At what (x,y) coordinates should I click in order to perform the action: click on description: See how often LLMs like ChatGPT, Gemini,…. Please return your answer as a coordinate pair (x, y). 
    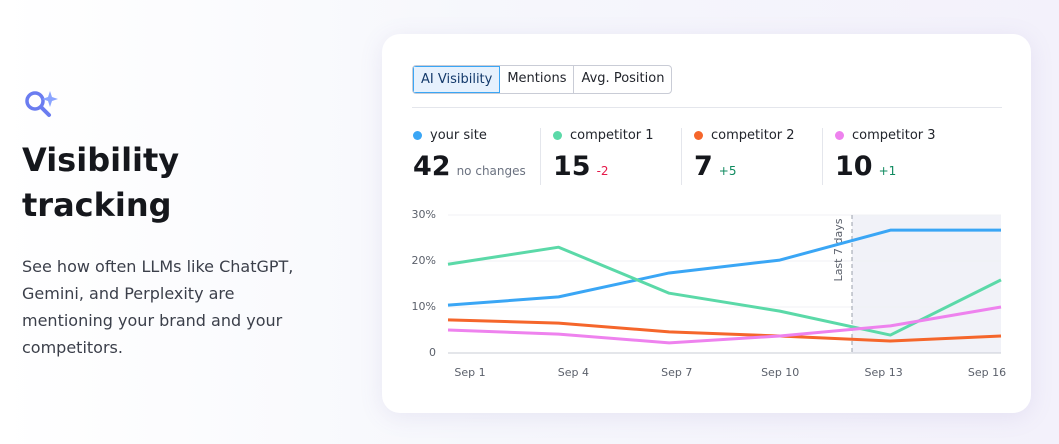
    Looking at the image, I should click on (158, 307).